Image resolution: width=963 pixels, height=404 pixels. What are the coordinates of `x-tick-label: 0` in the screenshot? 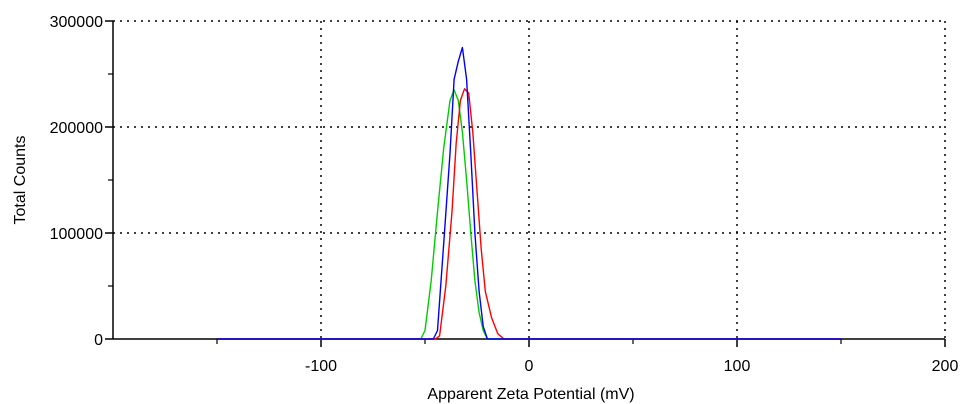 It's located at (529, 366).